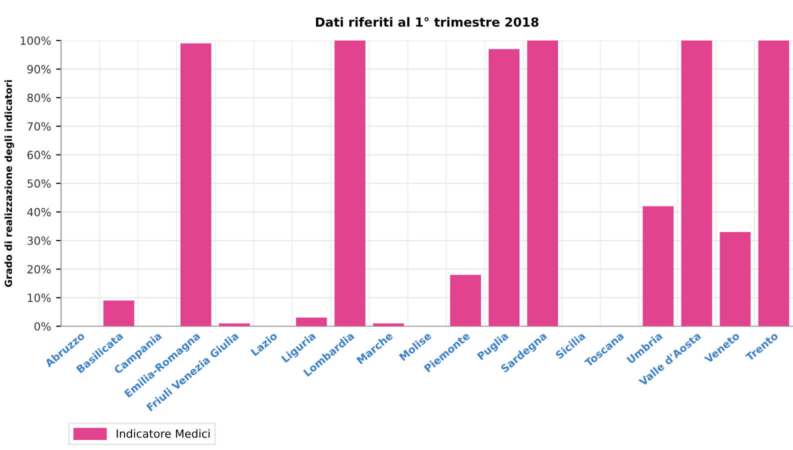 The image size is (793, 450). I want to click on y-tick-label: 100%, so click(35, 40).